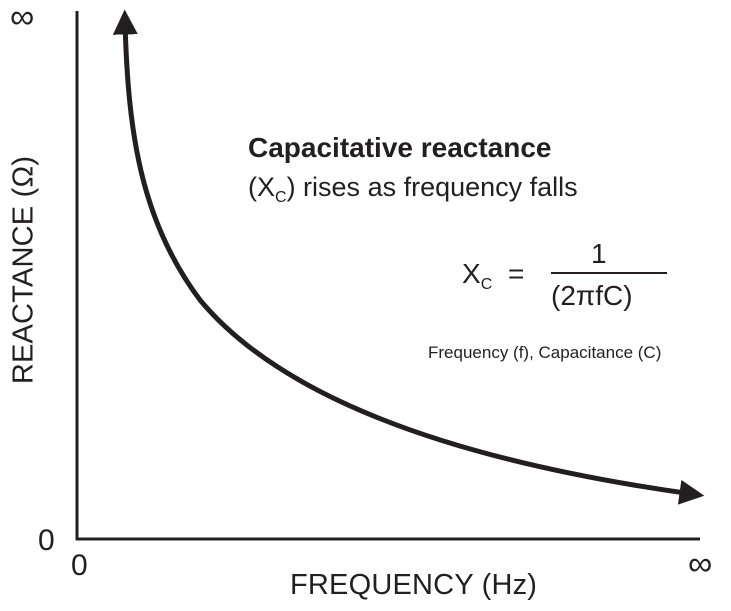  I want to click on formula-lhs: XC =, so click(493, 276).